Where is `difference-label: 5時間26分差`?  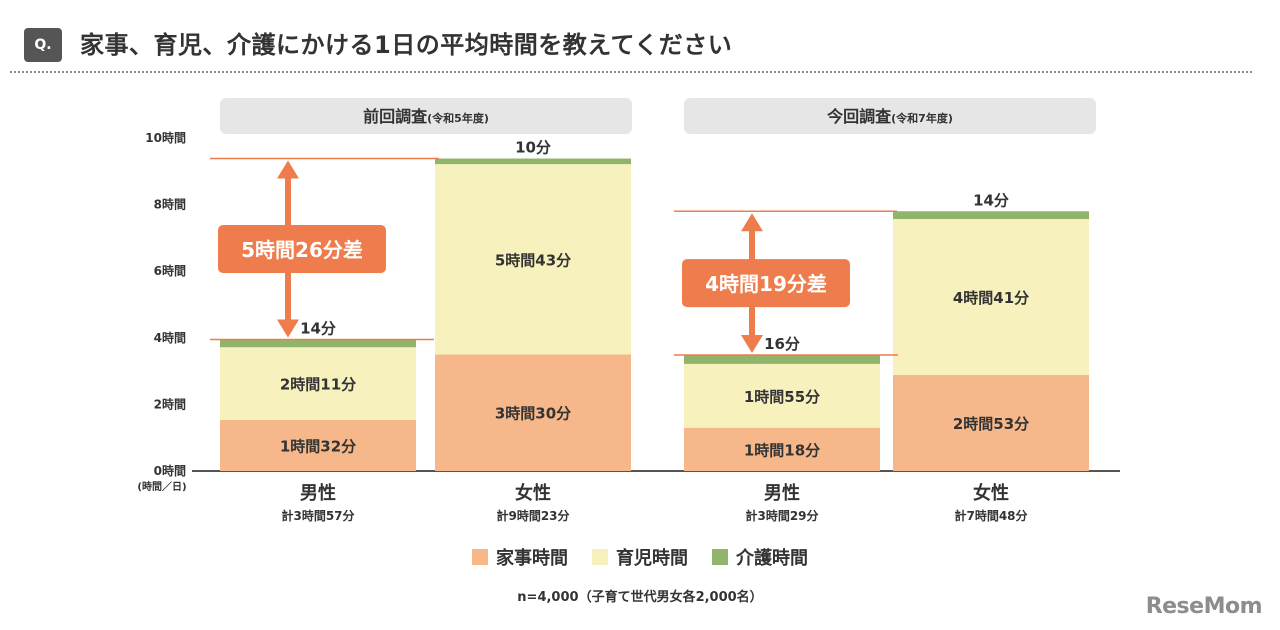
difference-label: 5時間26分差 is located at coordinates (302, 250).